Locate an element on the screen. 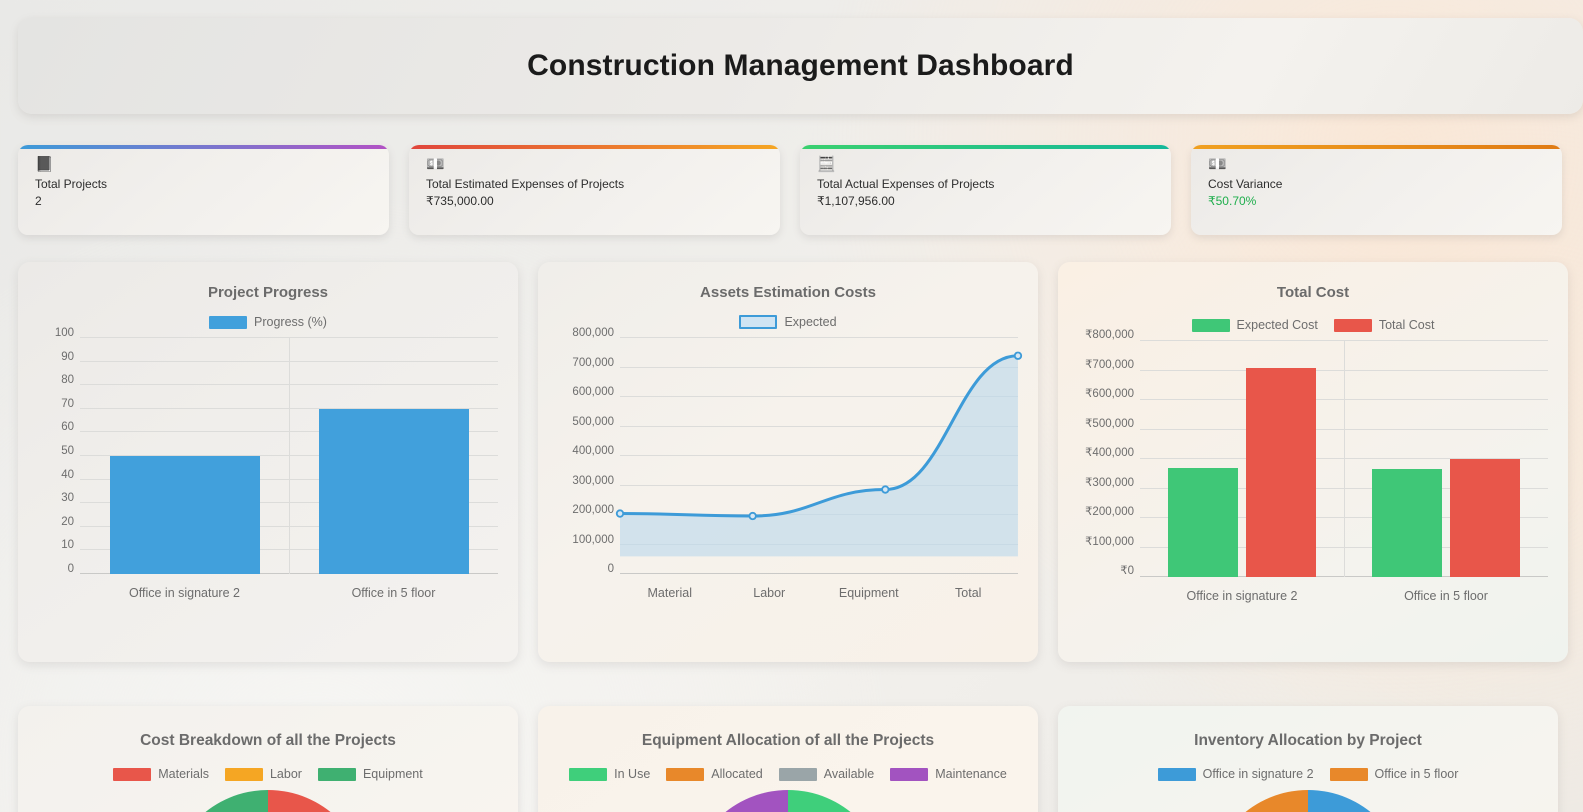 The width and height of the screenshot is (1583, 812). kpi-label: Cost Variance is located at coordinates (1245, 184).